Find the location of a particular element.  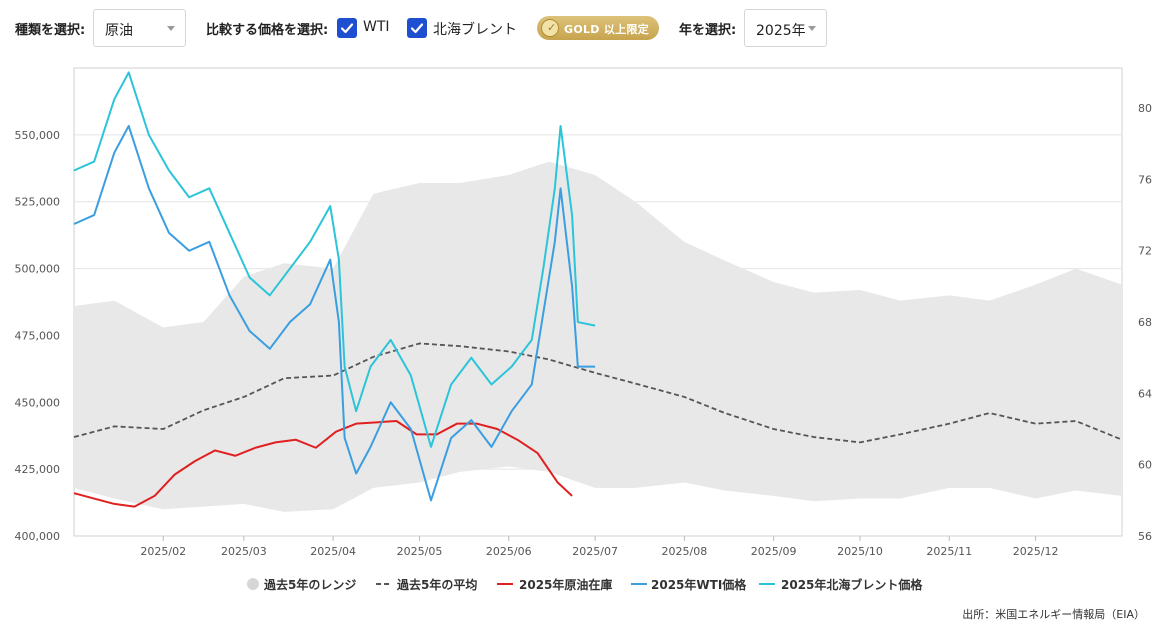

y-left-tick-label: 400,000 is located at coordinates (38, 536).